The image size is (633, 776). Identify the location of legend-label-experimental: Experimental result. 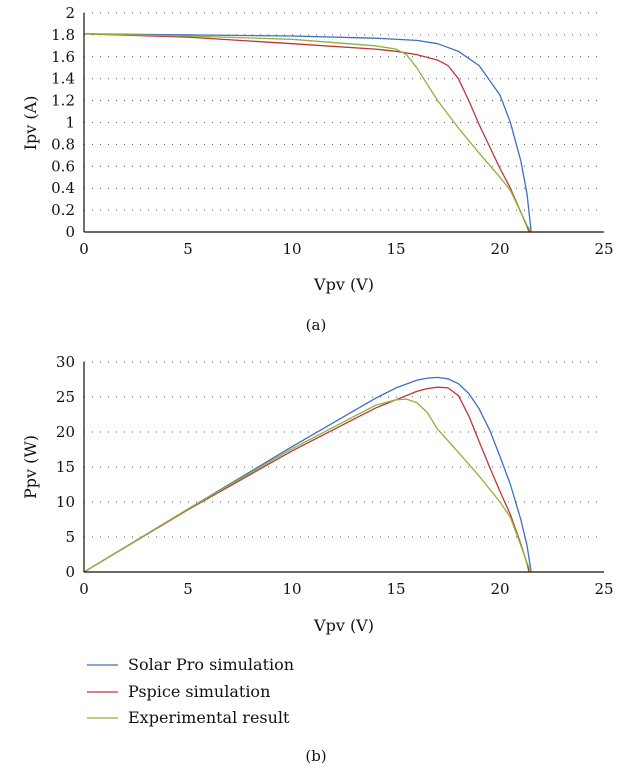
(209, 717).